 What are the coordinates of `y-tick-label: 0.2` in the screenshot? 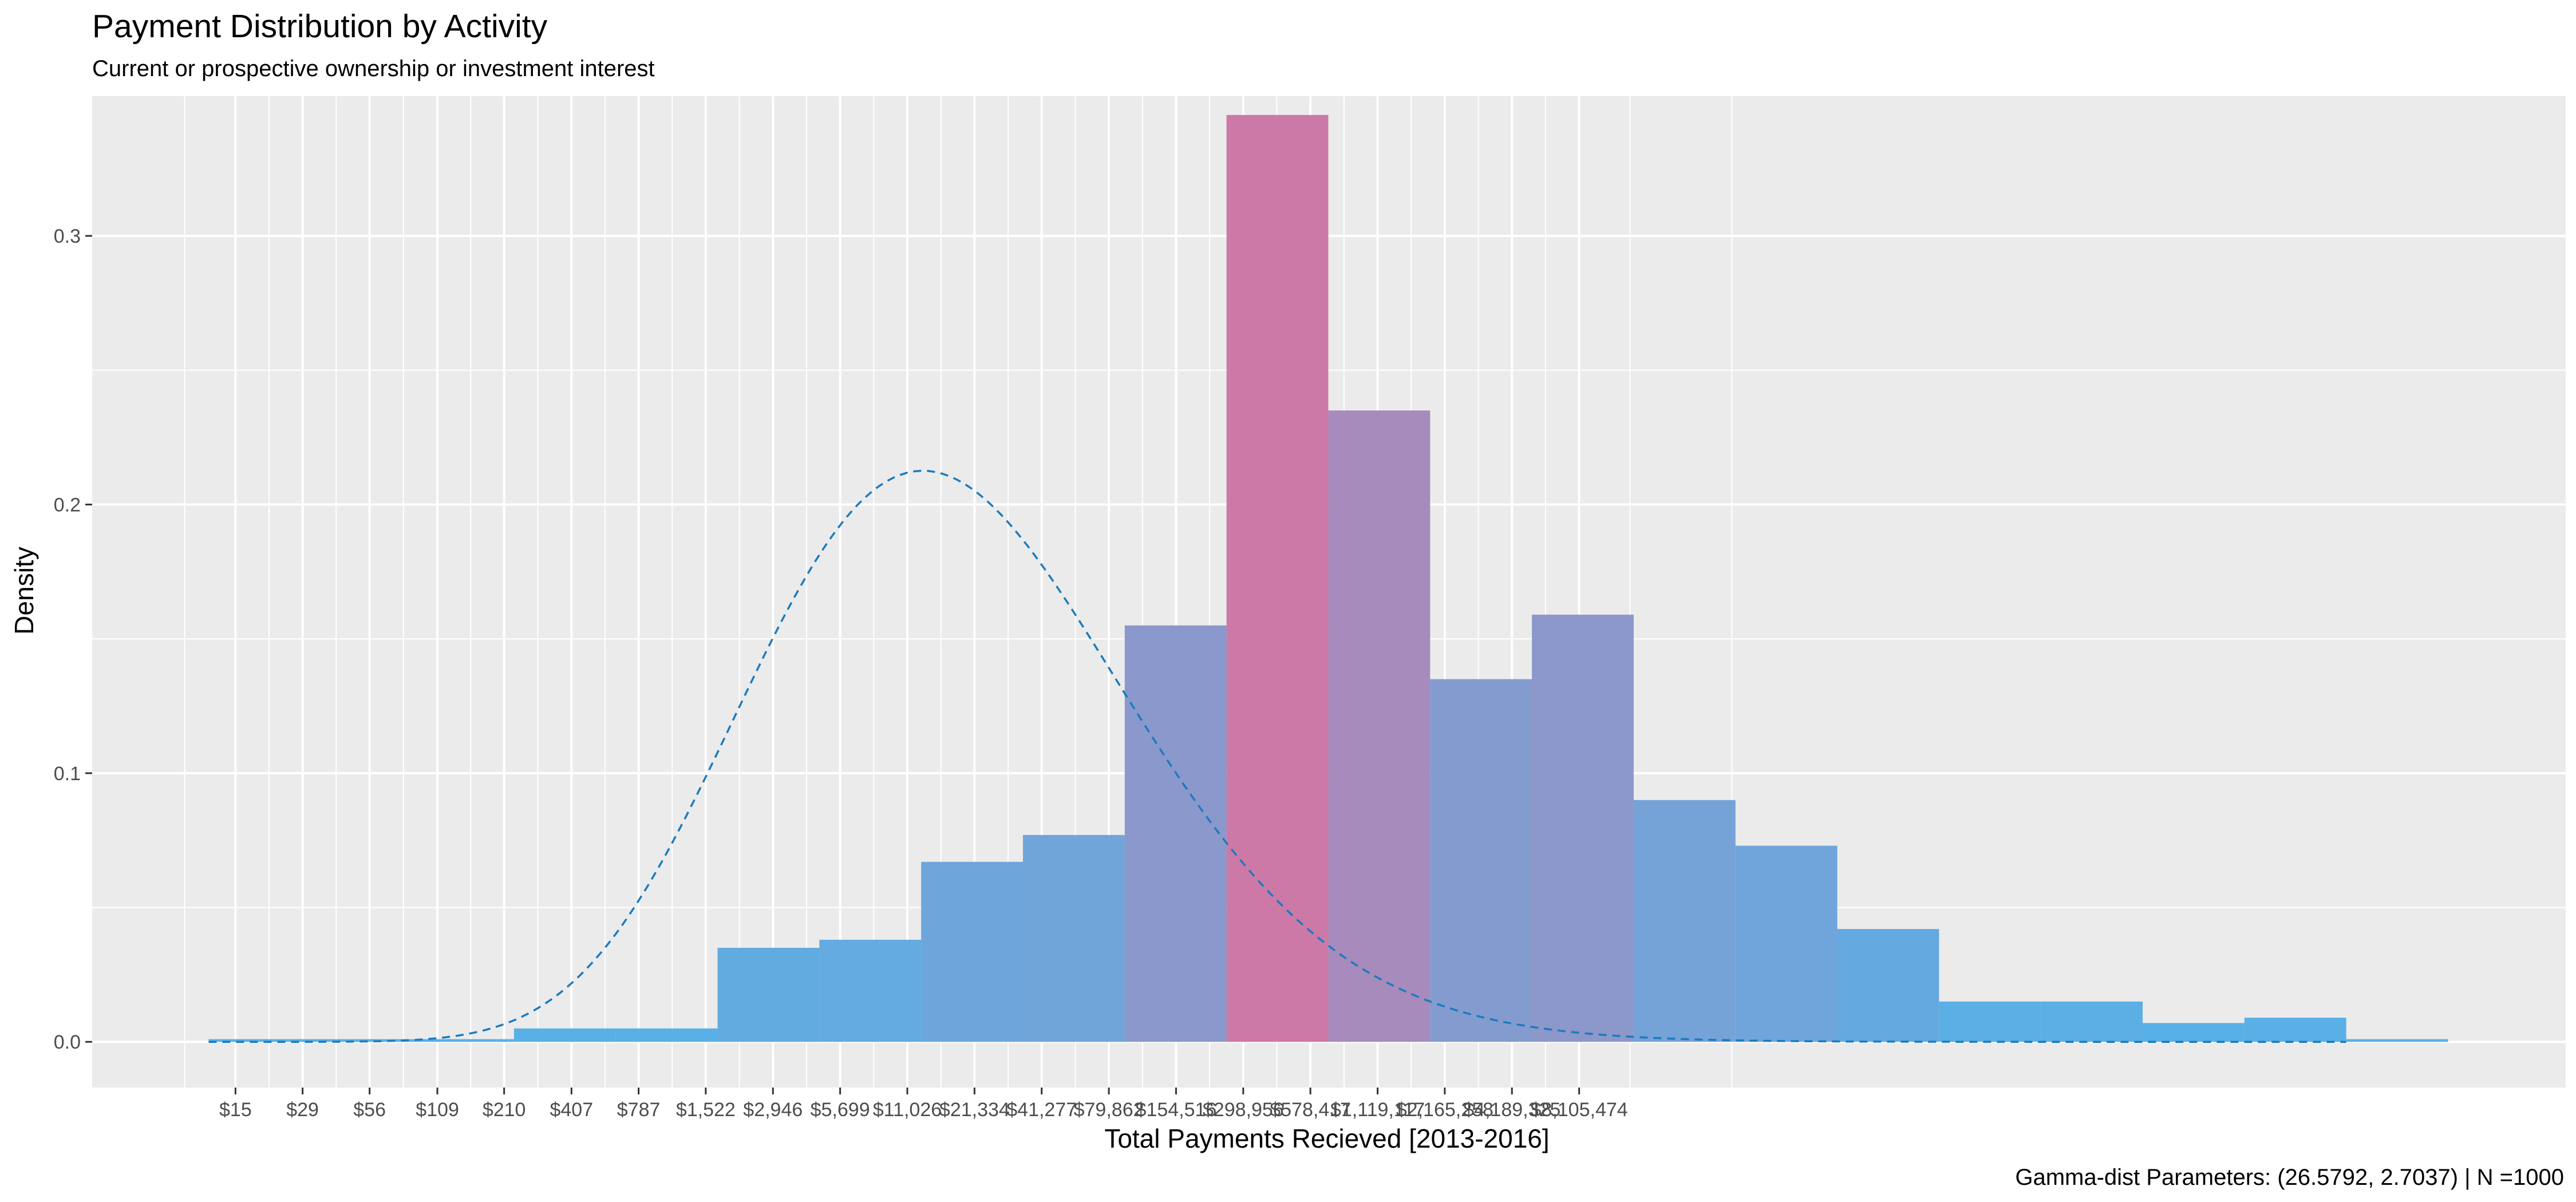 It's located at (67, 505).